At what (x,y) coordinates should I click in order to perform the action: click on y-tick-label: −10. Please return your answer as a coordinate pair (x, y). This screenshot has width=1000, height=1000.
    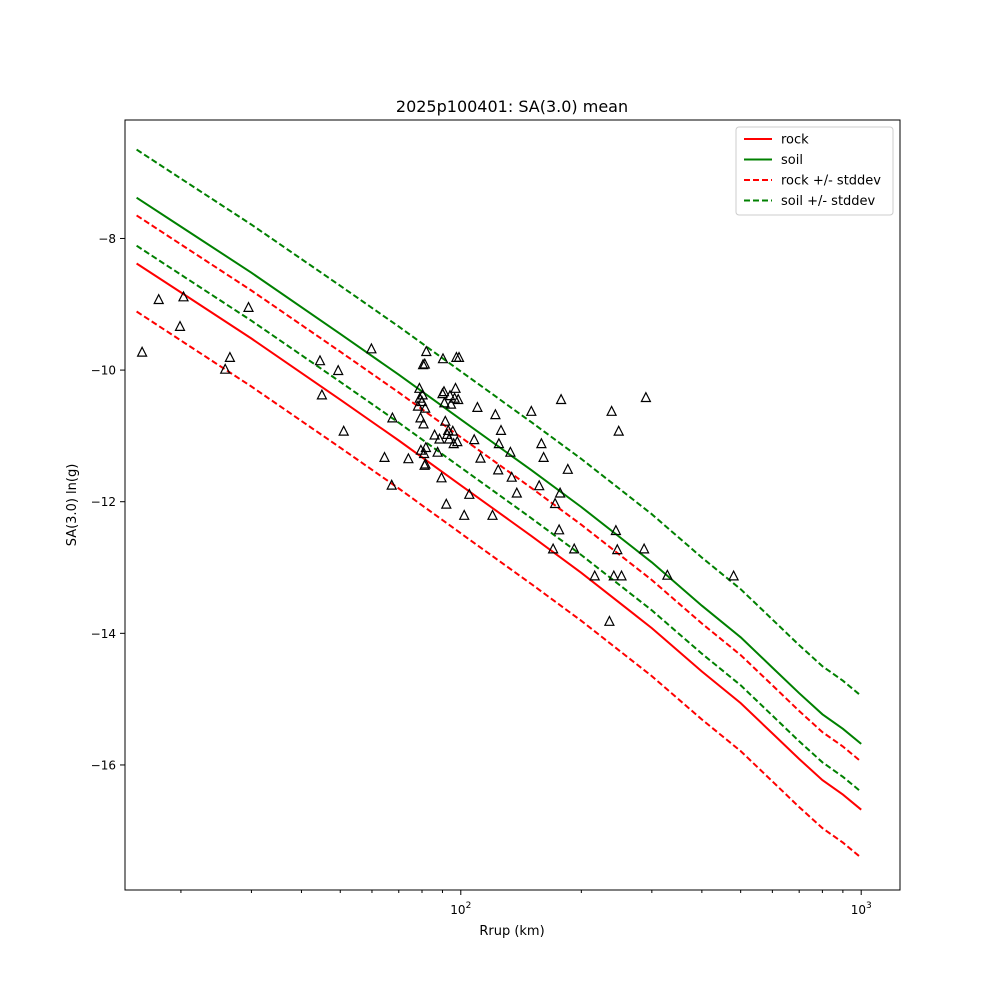
    Looking at the image, I should click on (103, 371).